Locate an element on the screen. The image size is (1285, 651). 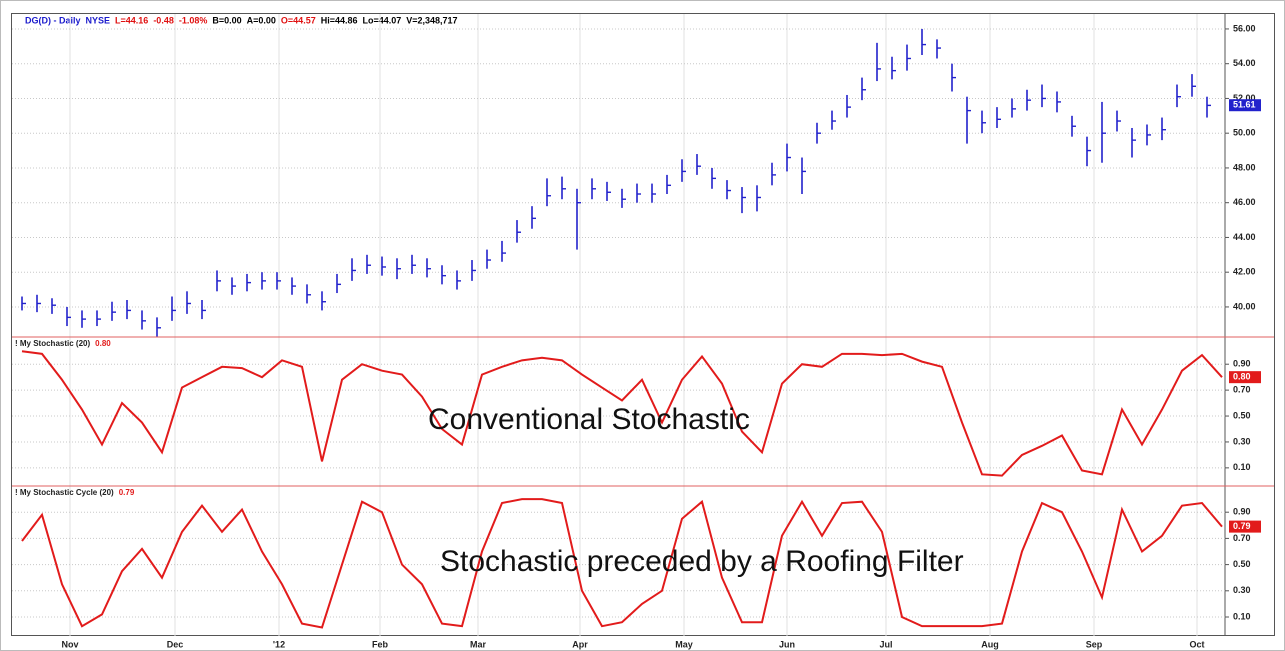
x-tick-label: Aug is located at coordinates (990, 644).